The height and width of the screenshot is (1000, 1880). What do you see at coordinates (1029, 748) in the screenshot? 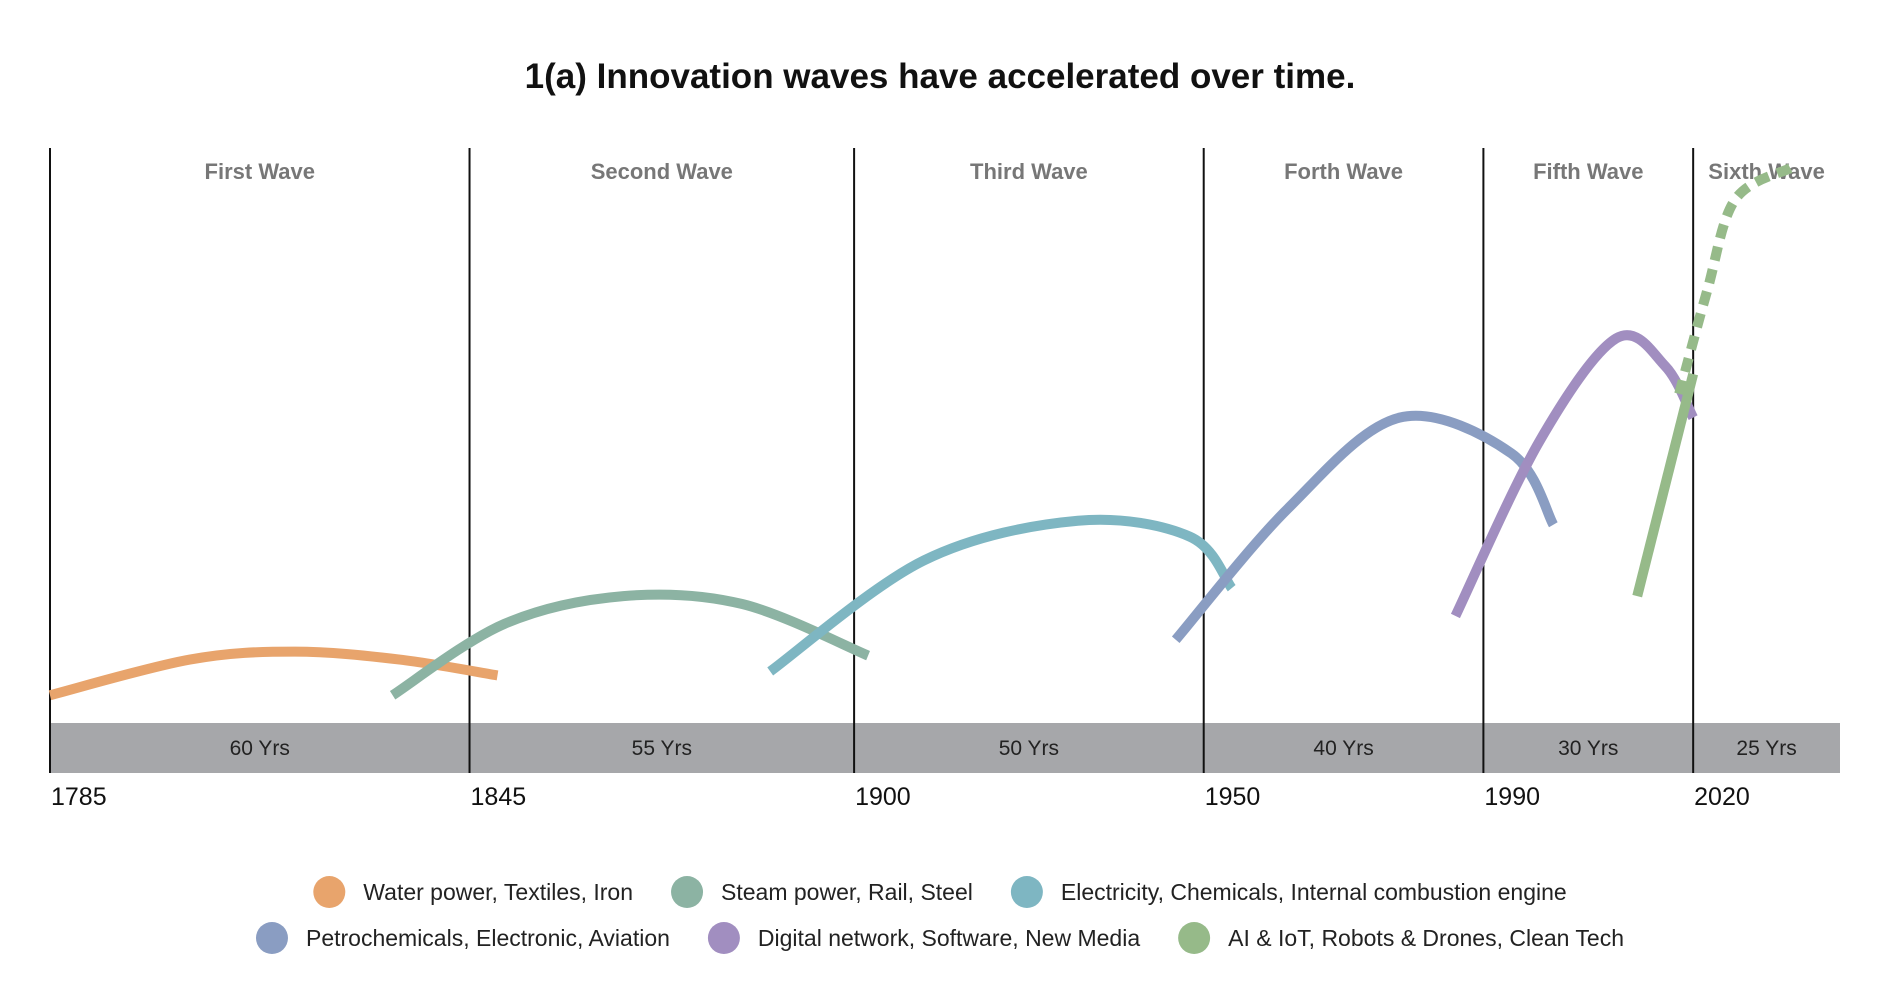
I see `duration-label: 50 Yrs` at bounding box center [1029, 748].